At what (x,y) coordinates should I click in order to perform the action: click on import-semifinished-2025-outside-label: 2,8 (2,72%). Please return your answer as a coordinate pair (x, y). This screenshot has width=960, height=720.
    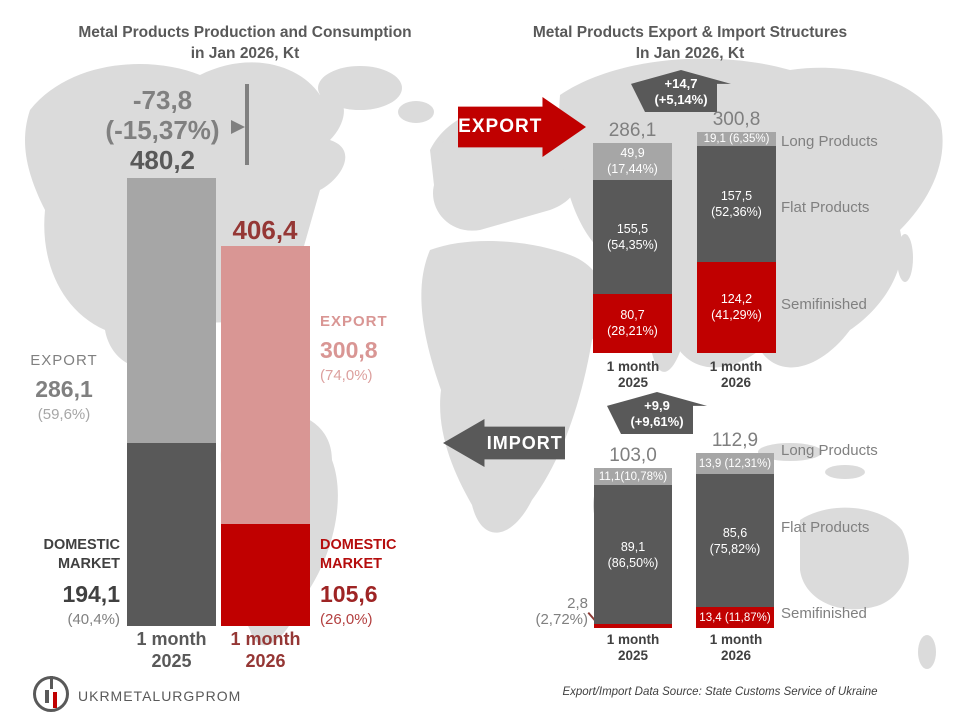
    Looking at the image, I should click on (553, 612).